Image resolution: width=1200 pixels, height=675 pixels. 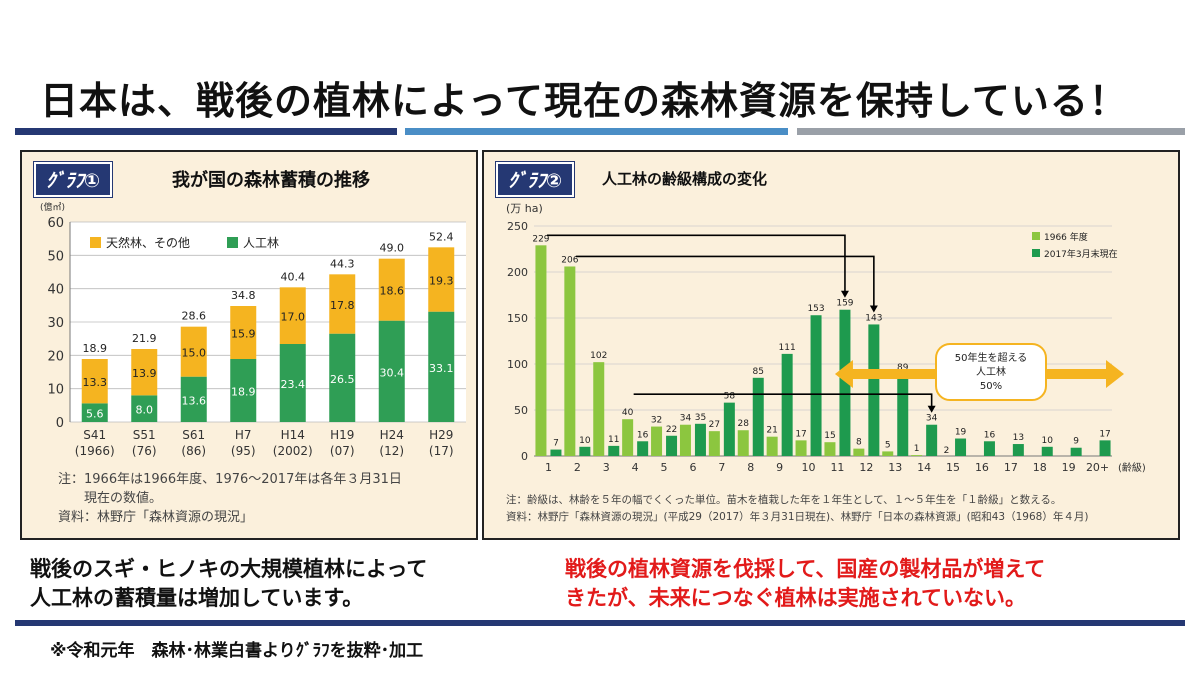 What do you see at coordinates (584, 101) in the screenshot?
I see `page-title: 日本は、戦後の植林によって現在の森林資源を保持している！` at bounding box center [584, 101].